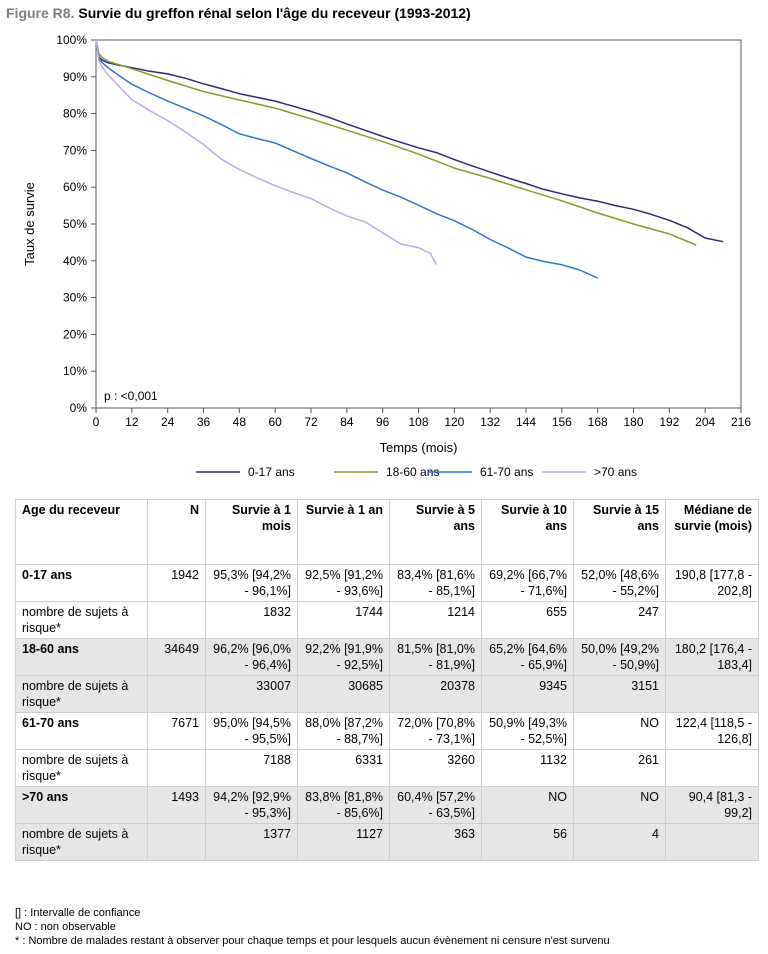 The width and height of the screenshot is (768, 954). I want to click on table-cell: 94,2% [92,9% - 95,3%], so click(251, 805).